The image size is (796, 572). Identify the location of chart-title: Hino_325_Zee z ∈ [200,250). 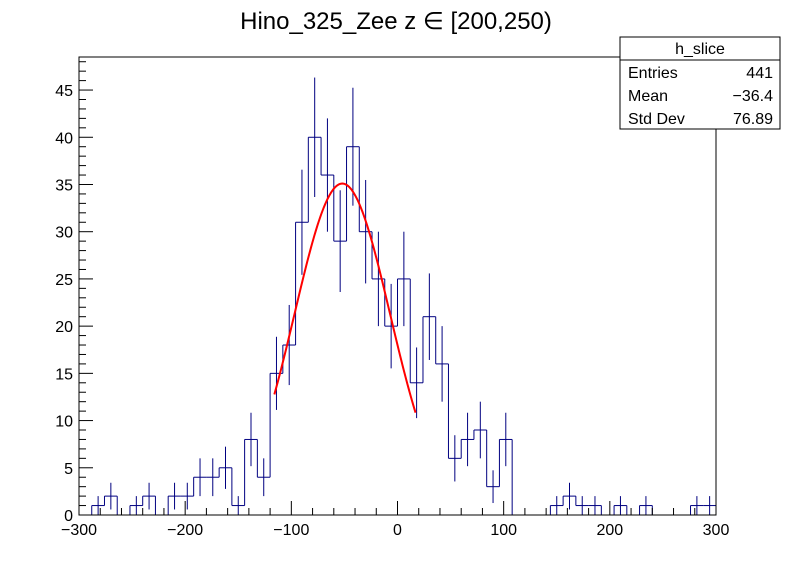
(396, 21).